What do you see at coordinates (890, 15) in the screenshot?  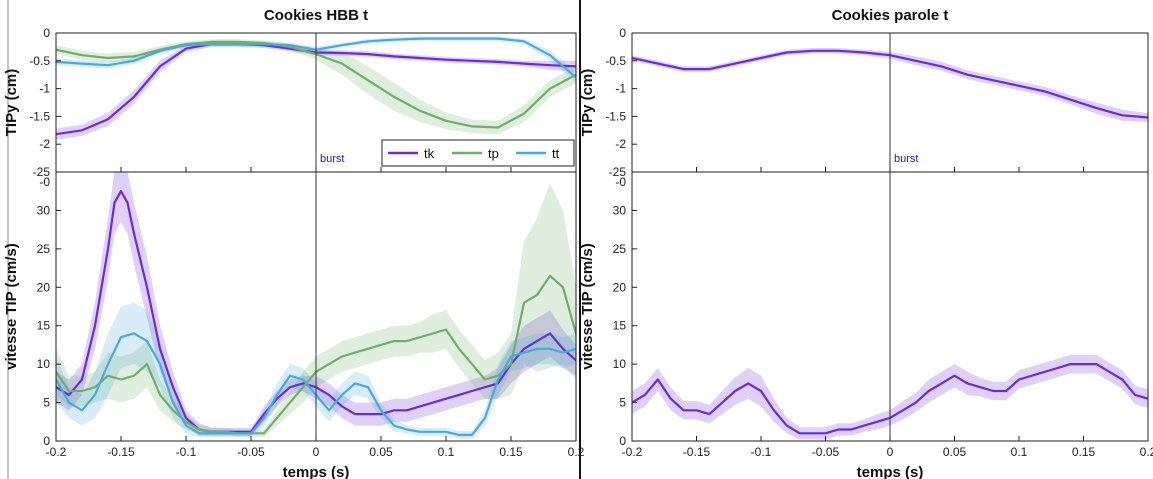 I see `chart-title: Cookies parole t` at bounding box center [890, 15].